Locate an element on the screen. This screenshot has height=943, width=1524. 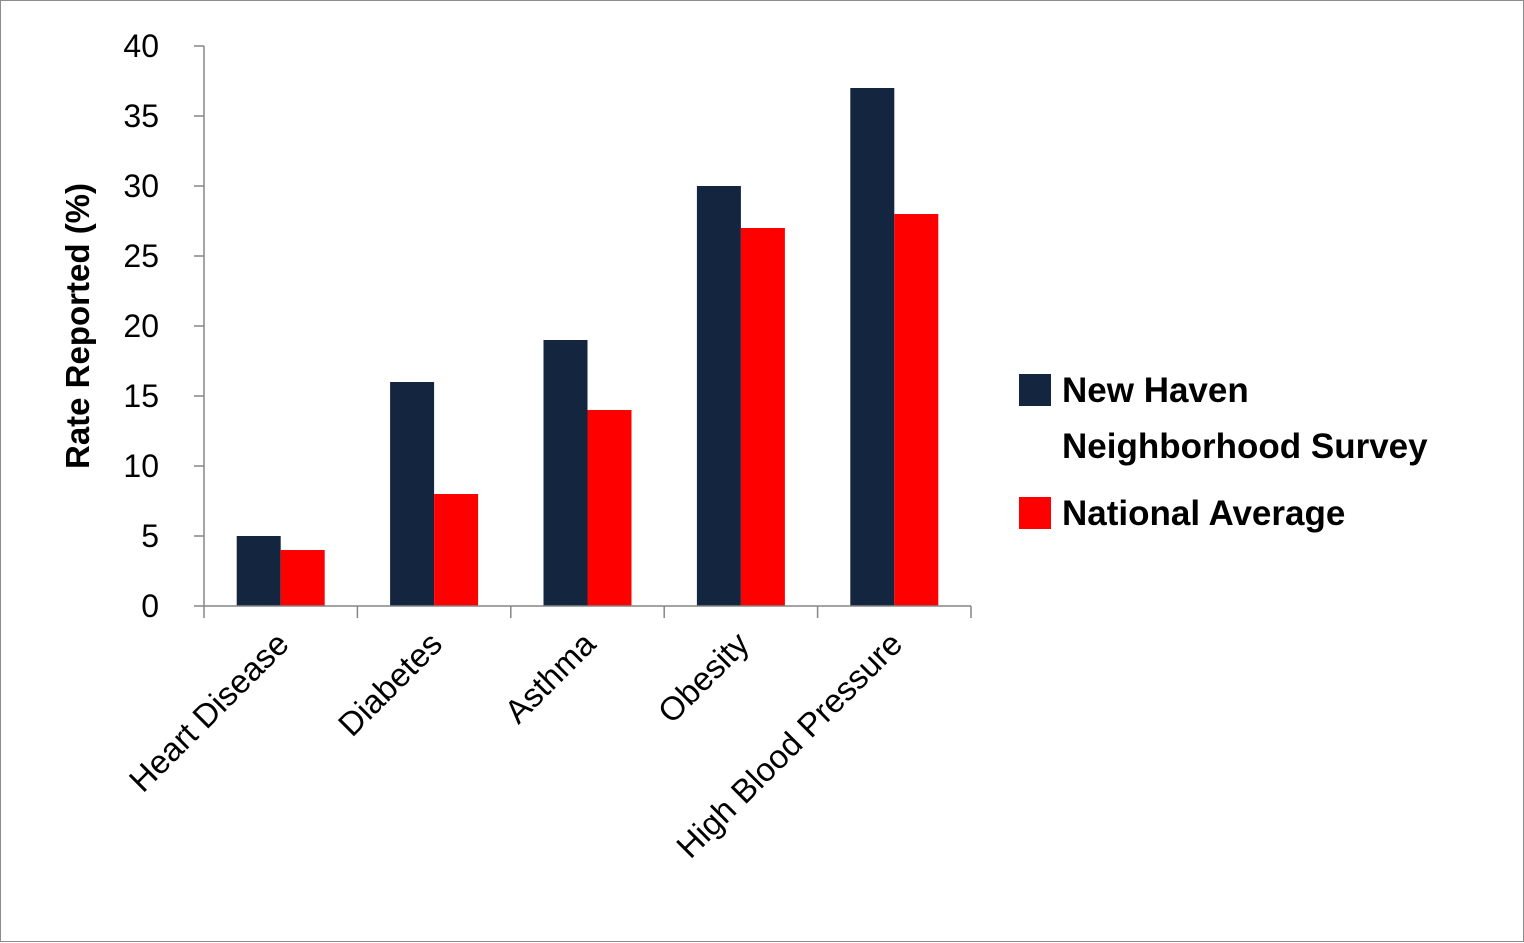
y-tick-label-35: 35 is located at coordinates (141, 116).